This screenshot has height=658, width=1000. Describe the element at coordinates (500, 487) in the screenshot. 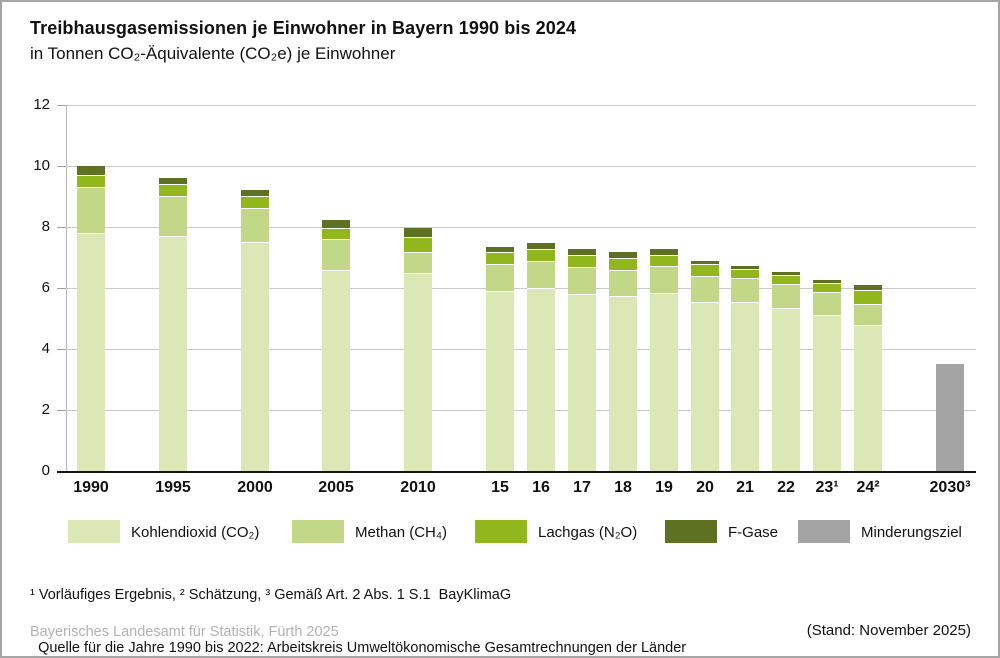

I see `x-tick-label-15: 15` at that location.